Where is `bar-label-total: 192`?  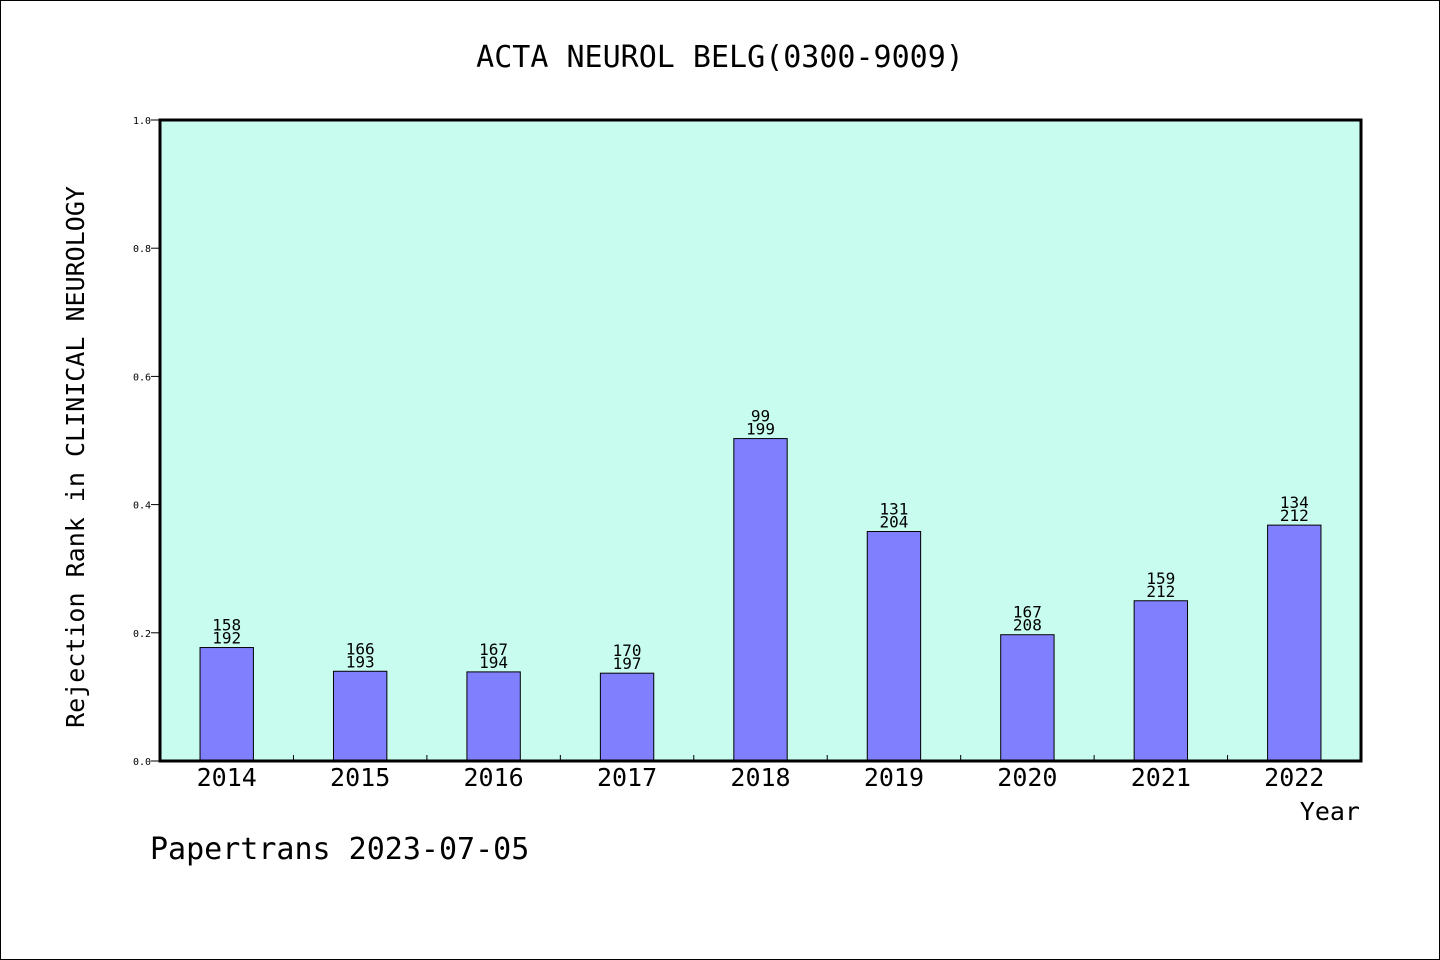
bar-label-total: 192 is located at coordinates (226, 638).